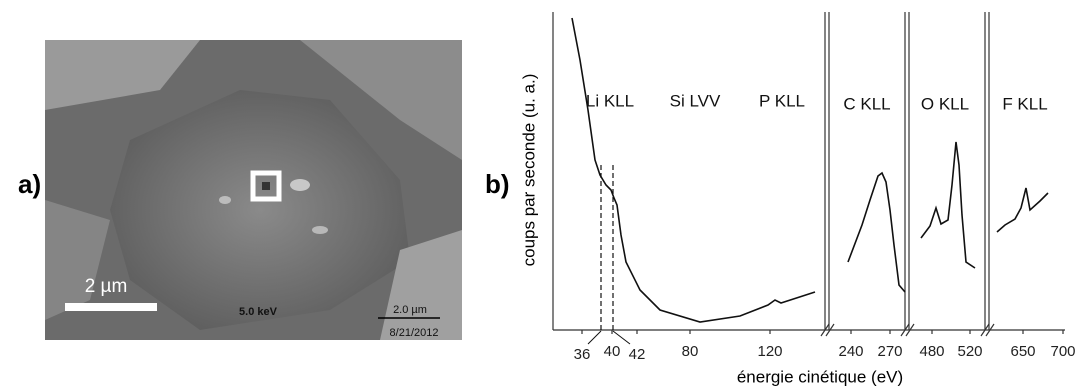  What do you see at coordinates (106, 286) in the screenshot?
I see `scale-bar-label: 2 µm` at bounding box center [106, 286].